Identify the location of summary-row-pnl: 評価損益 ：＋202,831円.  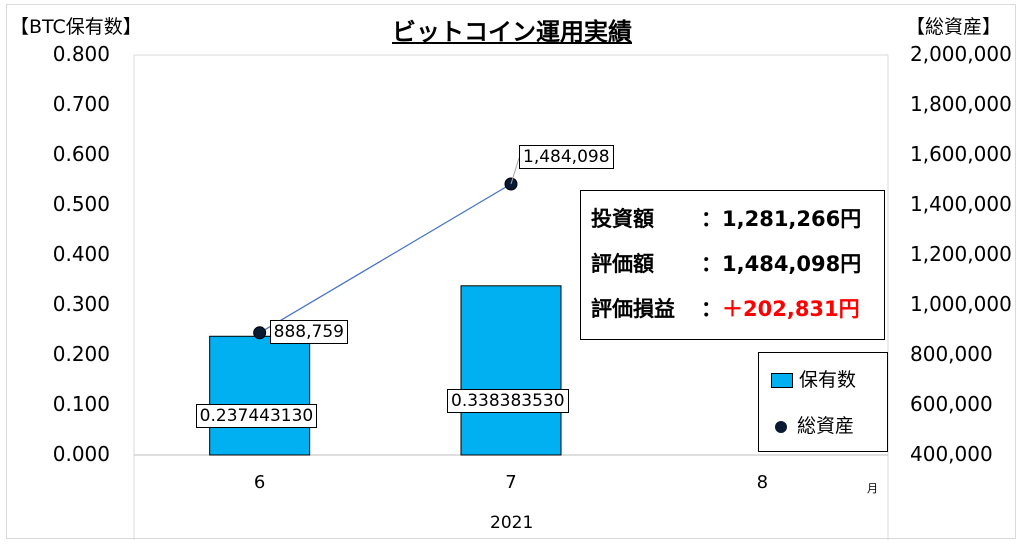
(725, 308).